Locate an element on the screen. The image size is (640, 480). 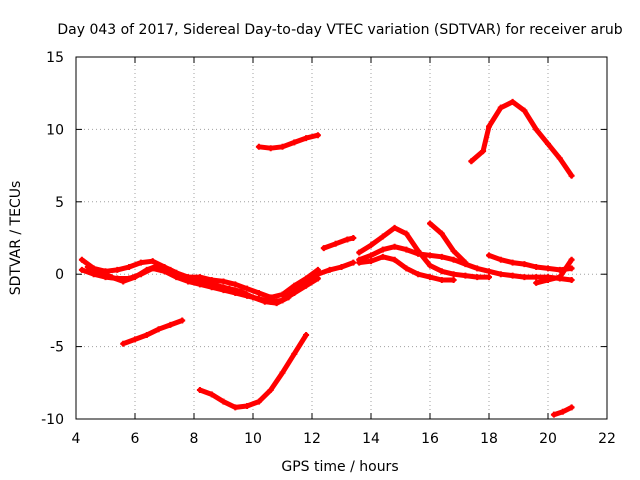
x-tick-label: 22 is located at coordinates (607, 439).